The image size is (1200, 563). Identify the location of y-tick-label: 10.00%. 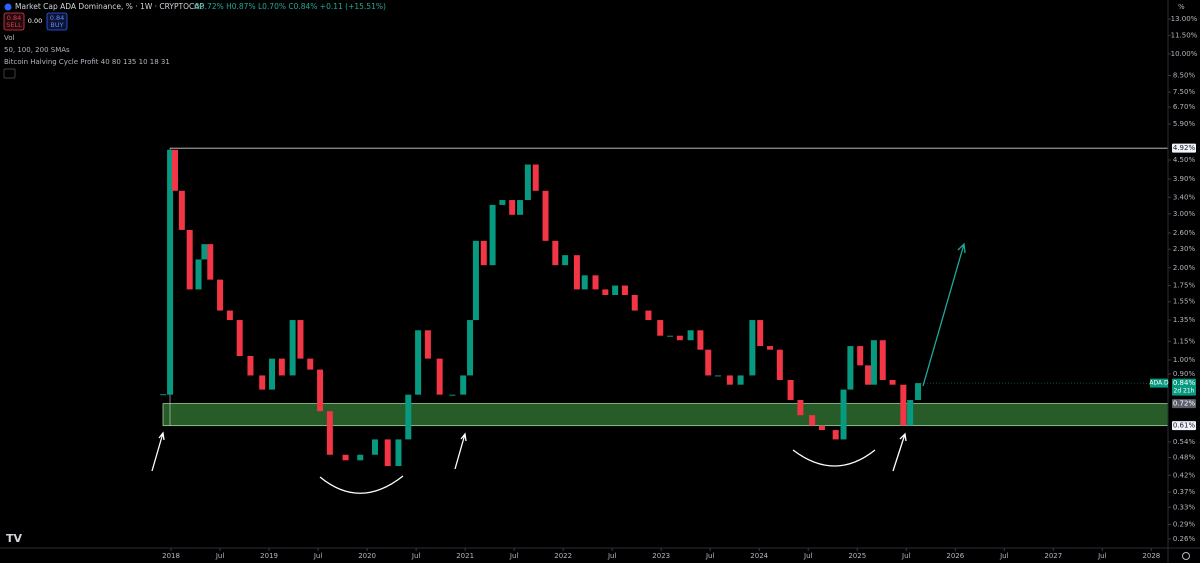
(1184, 54).